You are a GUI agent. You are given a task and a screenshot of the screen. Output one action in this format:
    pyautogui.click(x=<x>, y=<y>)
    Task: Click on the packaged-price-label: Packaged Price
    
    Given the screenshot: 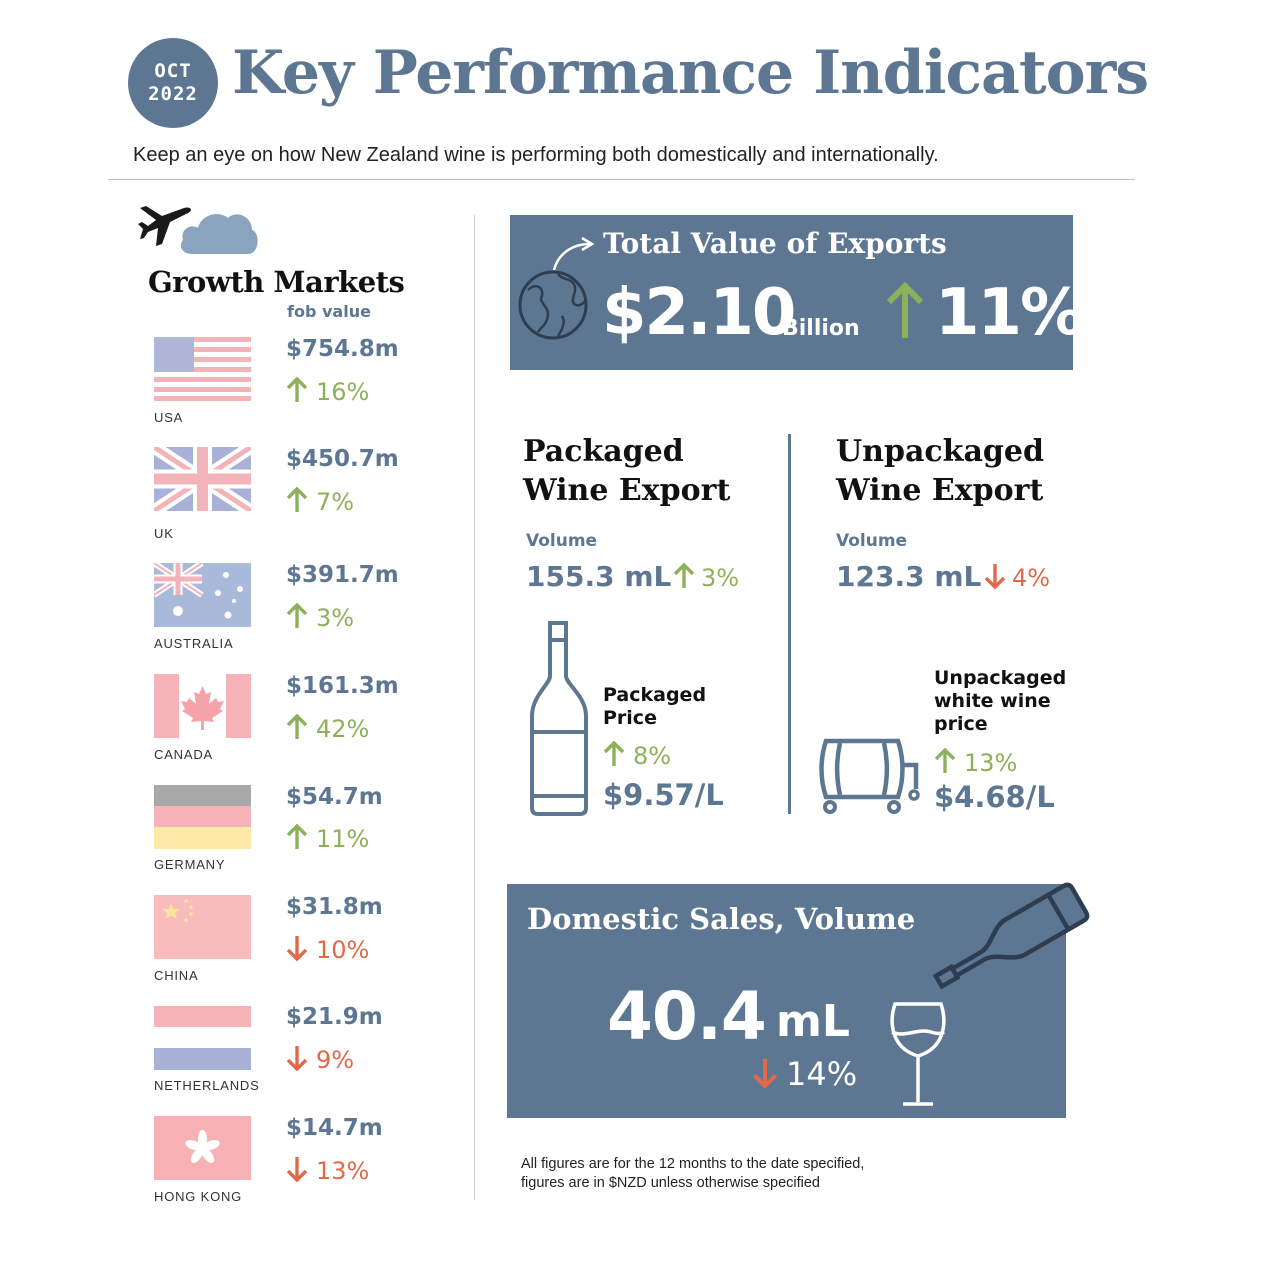 What is the action you would take?
    pyautogui.click(x=655, y=706)
    